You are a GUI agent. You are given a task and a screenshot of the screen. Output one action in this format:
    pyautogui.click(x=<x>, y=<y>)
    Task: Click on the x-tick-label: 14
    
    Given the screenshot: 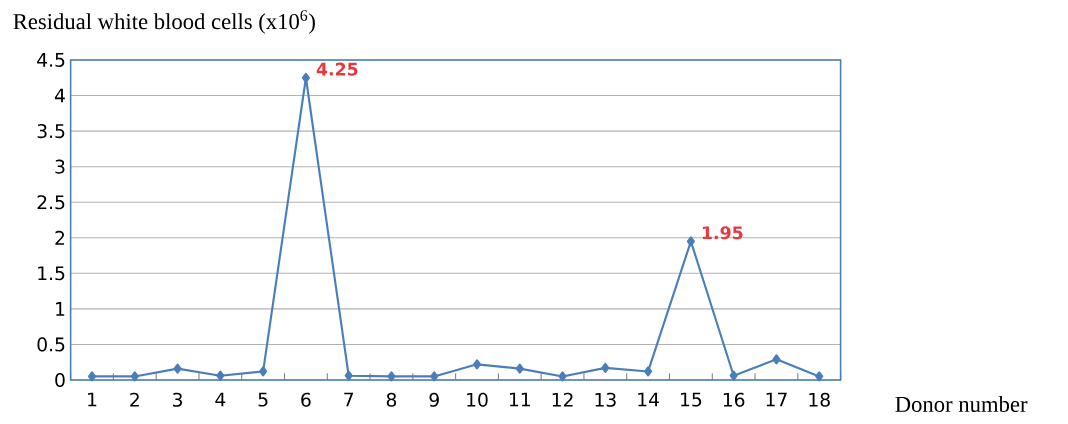 What is the action you would take?
    pyautogui.click(x=648, y=399)
    